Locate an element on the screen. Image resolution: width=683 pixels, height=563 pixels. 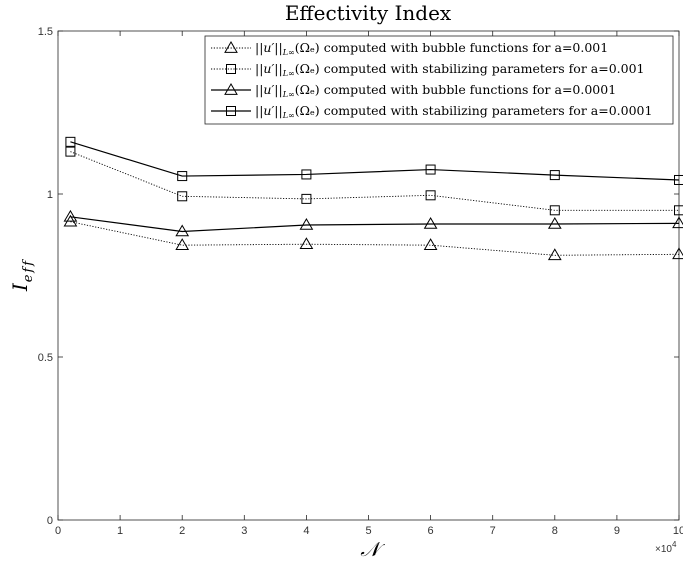
y-tick-label: 0.5 is located at coordinates (45, 358).